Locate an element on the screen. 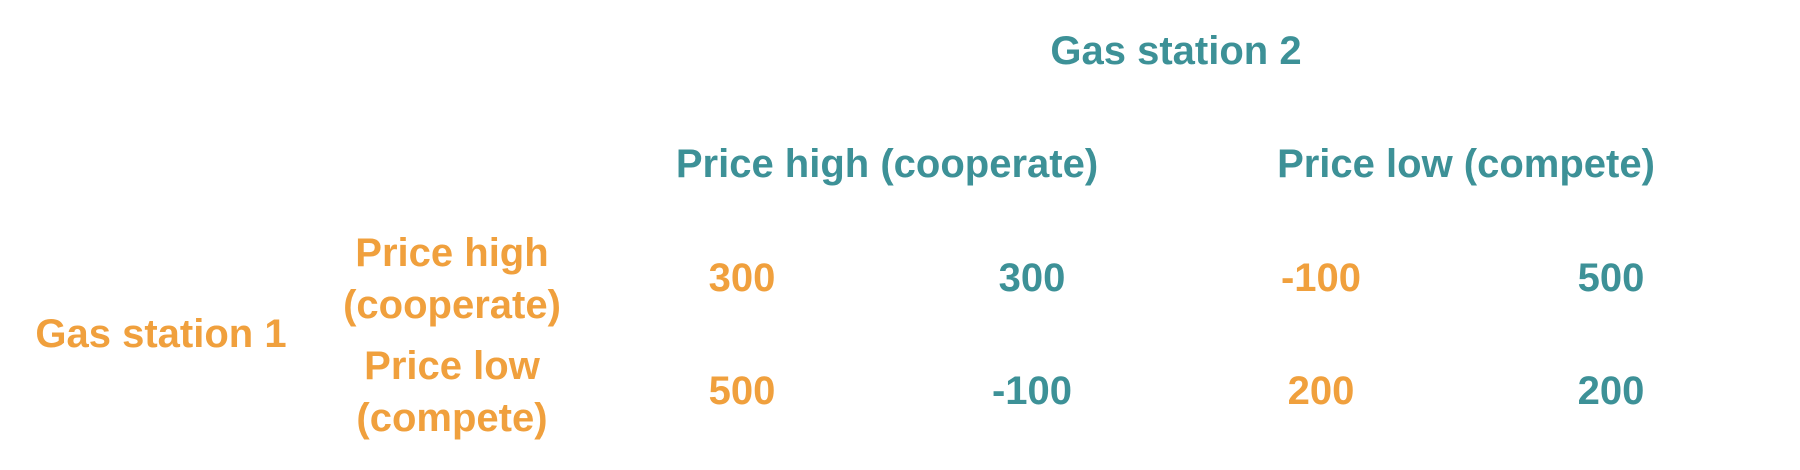 This screenshot has width=1800, height=470. player1-strategy-high: Price high (cooperate) is located at coordinates (452, 279).